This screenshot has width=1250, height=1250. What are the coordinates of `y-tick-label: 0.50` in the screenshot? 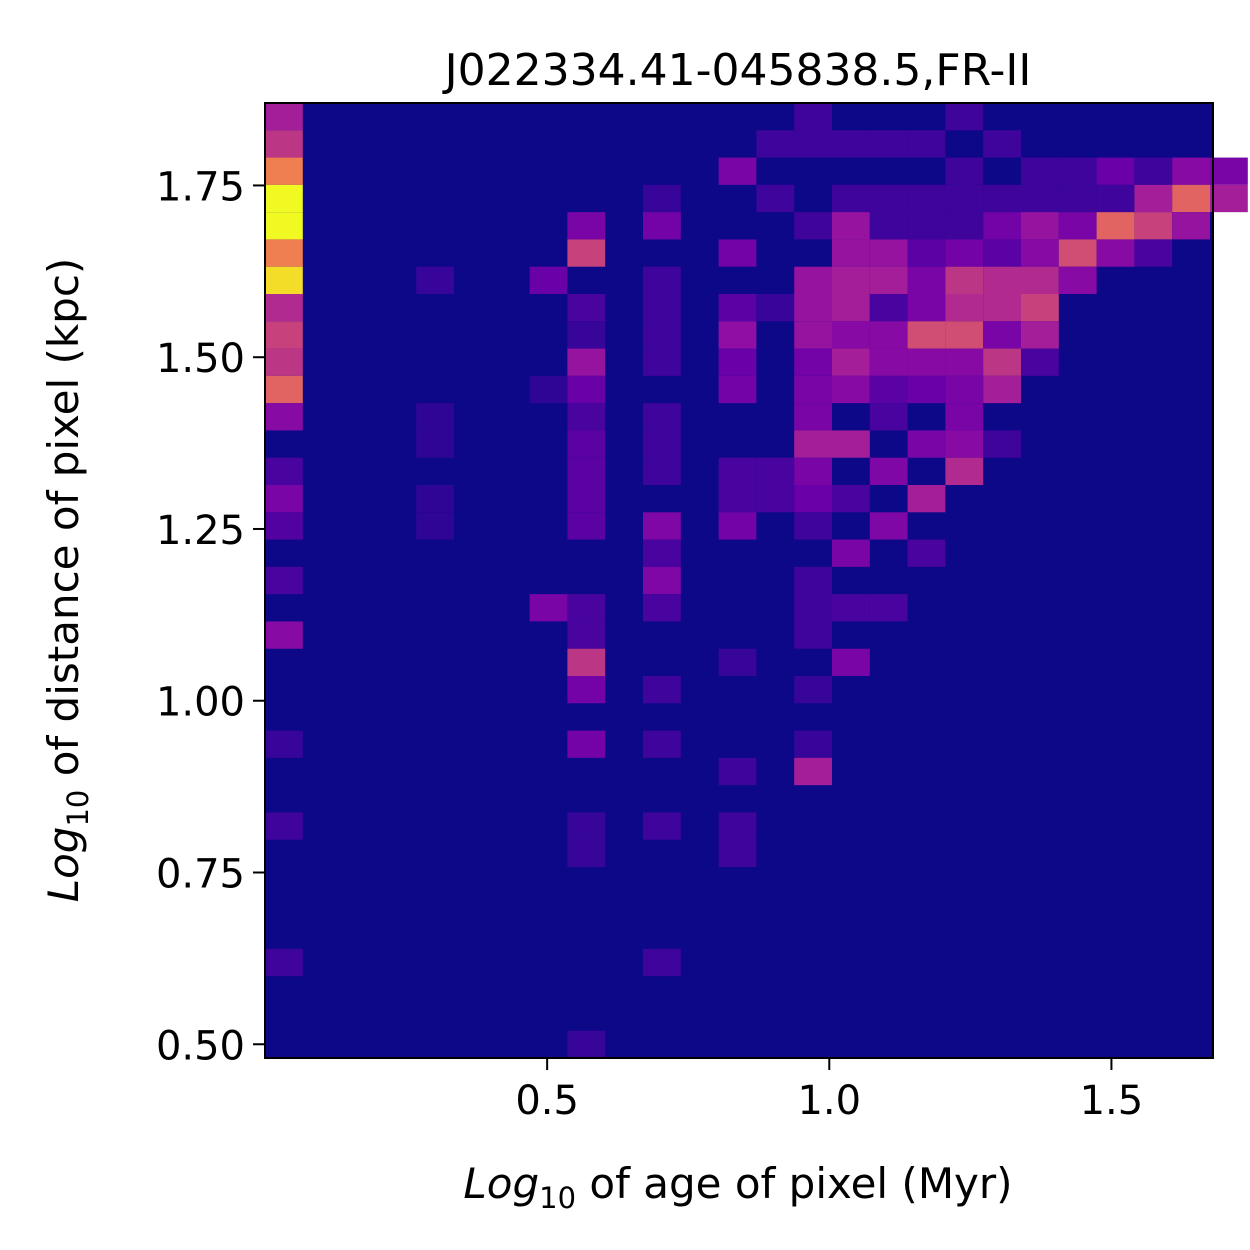 It's located at (200, 1046).